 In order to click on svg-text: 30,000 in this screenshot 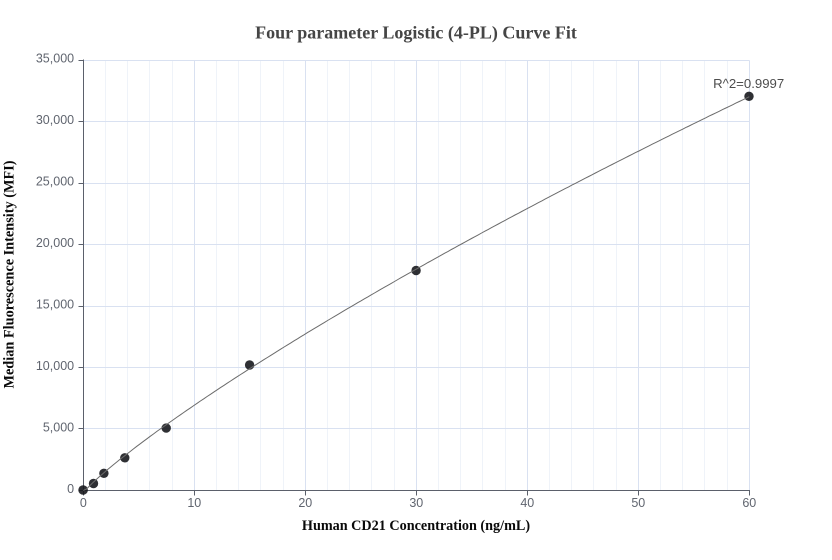, I will do `click(55, 120)`.